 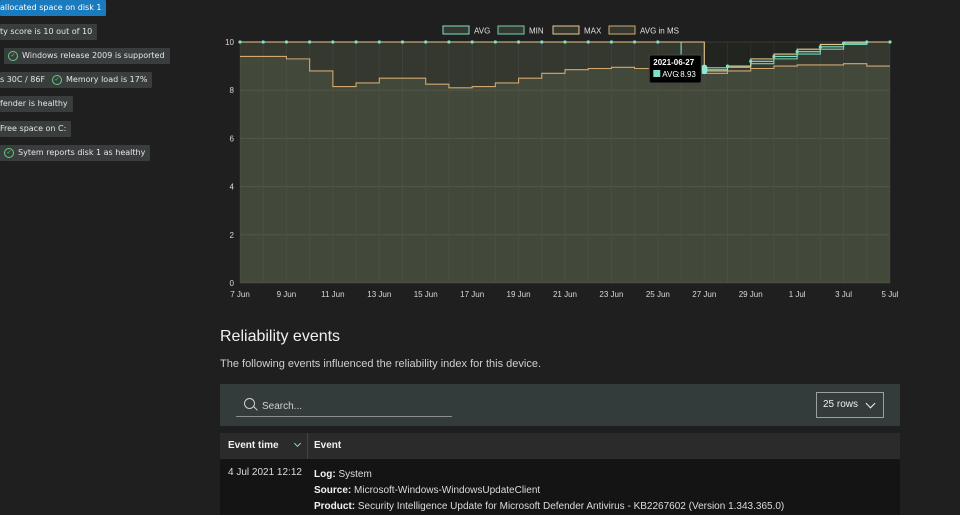 I want to click on legend-label: MIN, so click(x=536, y=31).